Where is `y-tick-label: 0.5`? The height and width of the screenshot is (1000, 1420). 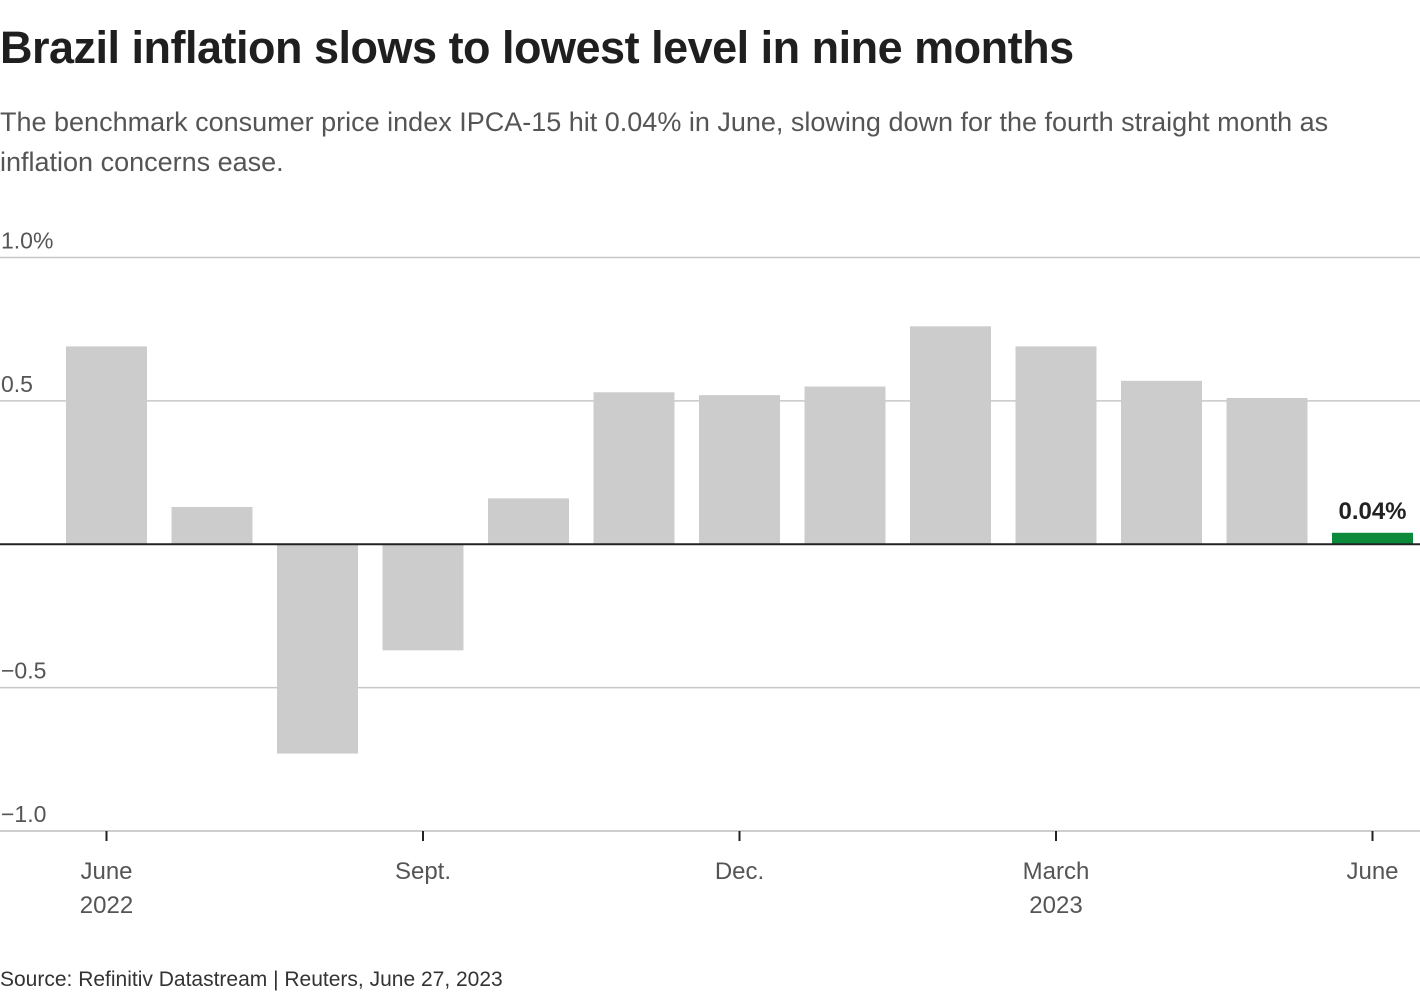 y-tick-label: 0.5 is located at coordinates (17, 384).